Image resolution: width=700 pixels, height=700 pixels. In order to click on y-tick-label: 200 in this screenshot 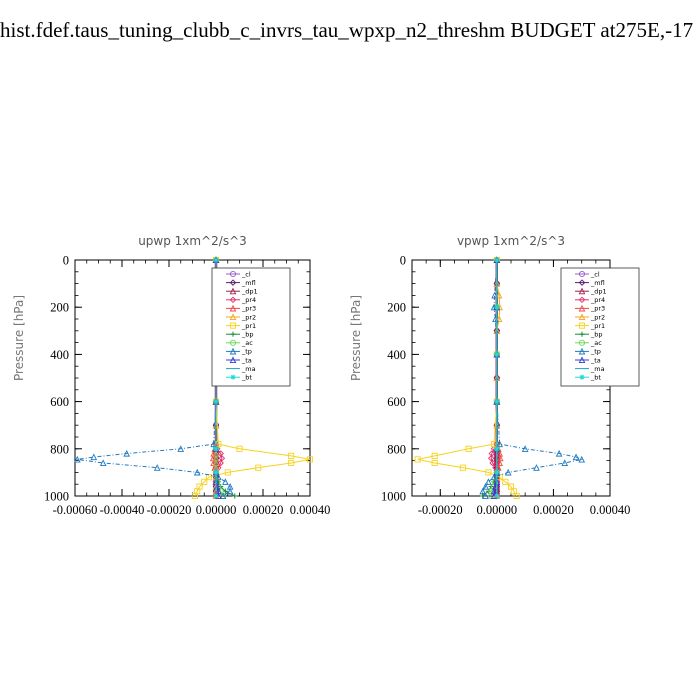, I will do `click(59, 308)`.